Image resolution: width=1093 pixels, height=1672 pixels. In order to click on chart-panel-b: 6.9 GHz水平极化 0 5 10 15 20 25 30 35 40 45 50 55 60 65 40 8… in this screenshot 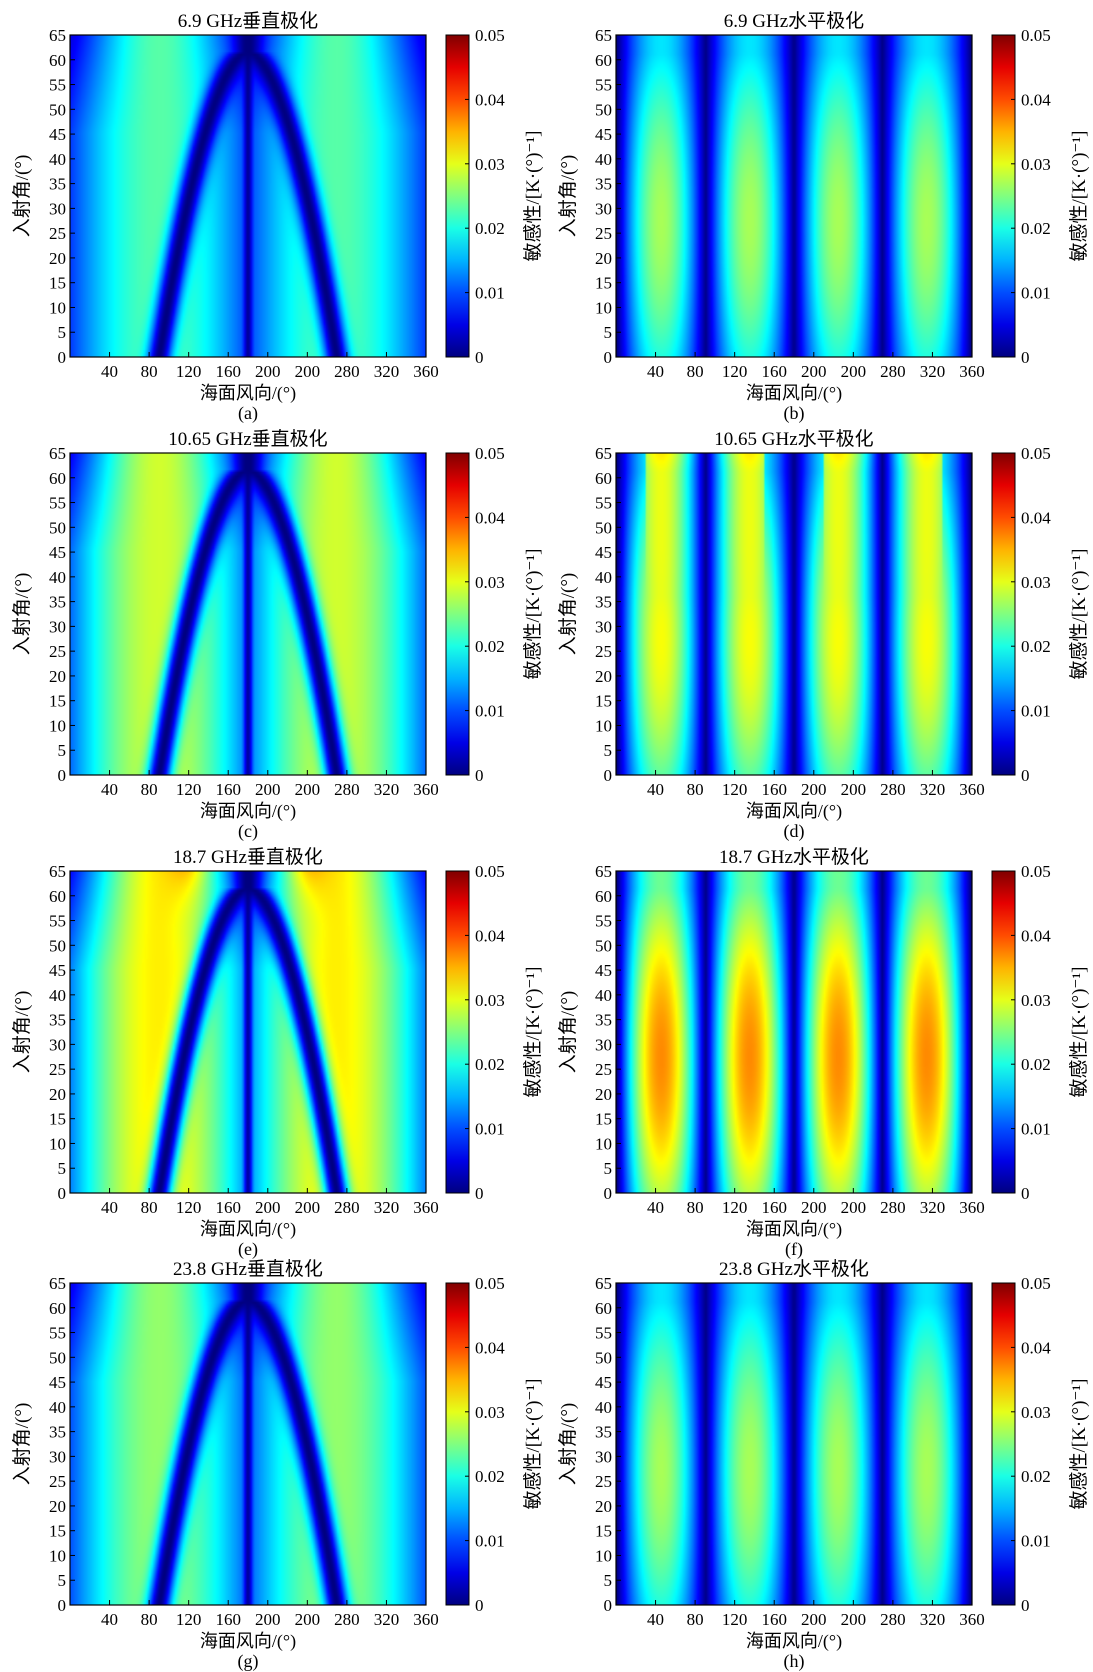, I will do `click(823, 217)`.